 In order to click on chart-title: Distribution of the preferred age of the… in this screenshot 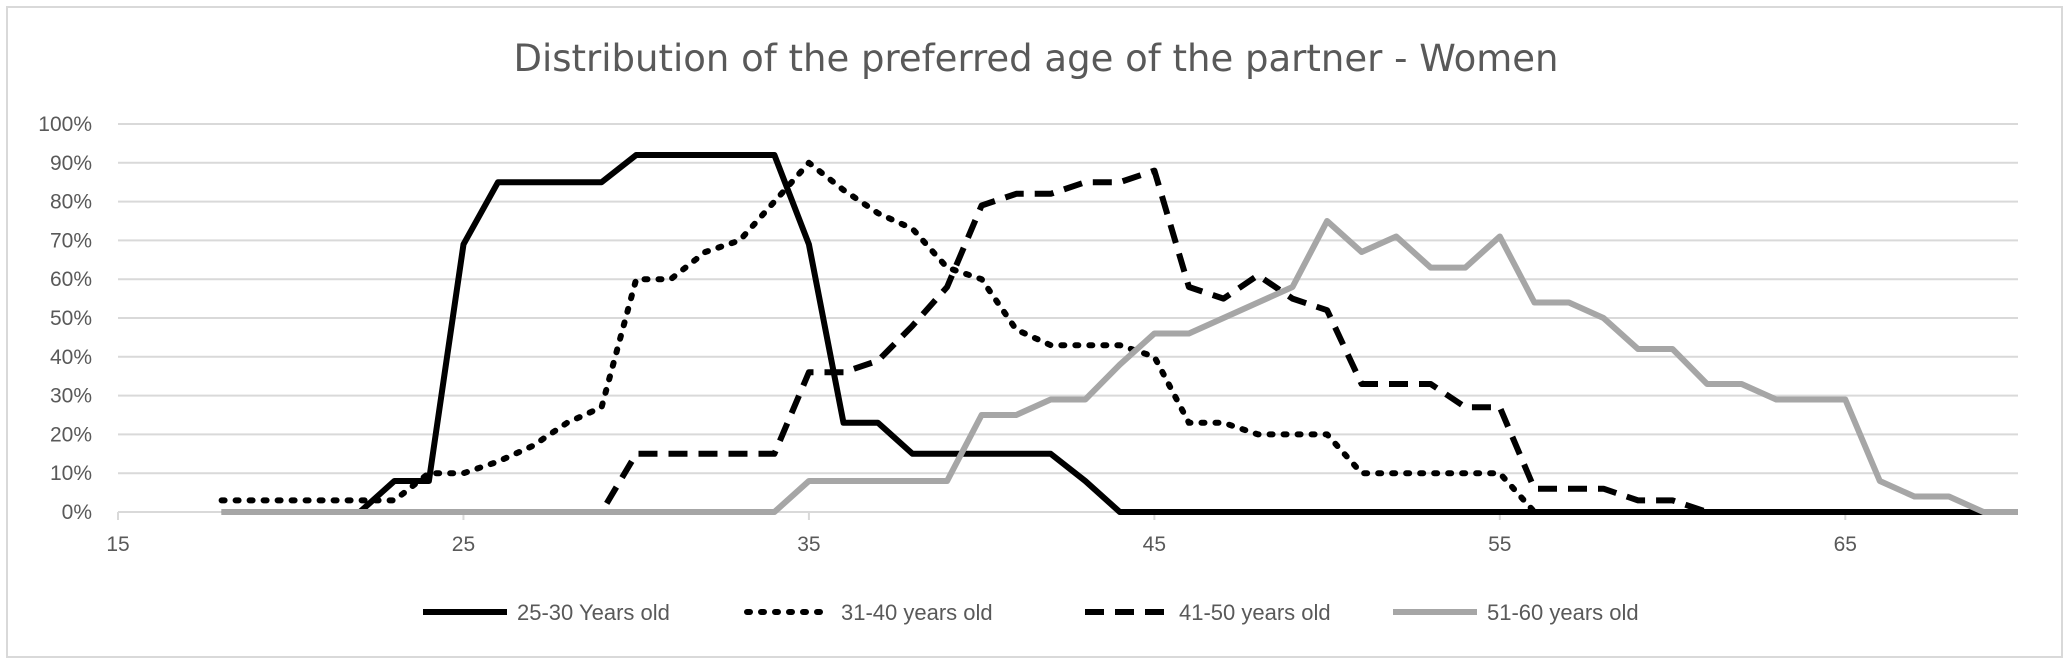, I will do `click(1035, 58)`.